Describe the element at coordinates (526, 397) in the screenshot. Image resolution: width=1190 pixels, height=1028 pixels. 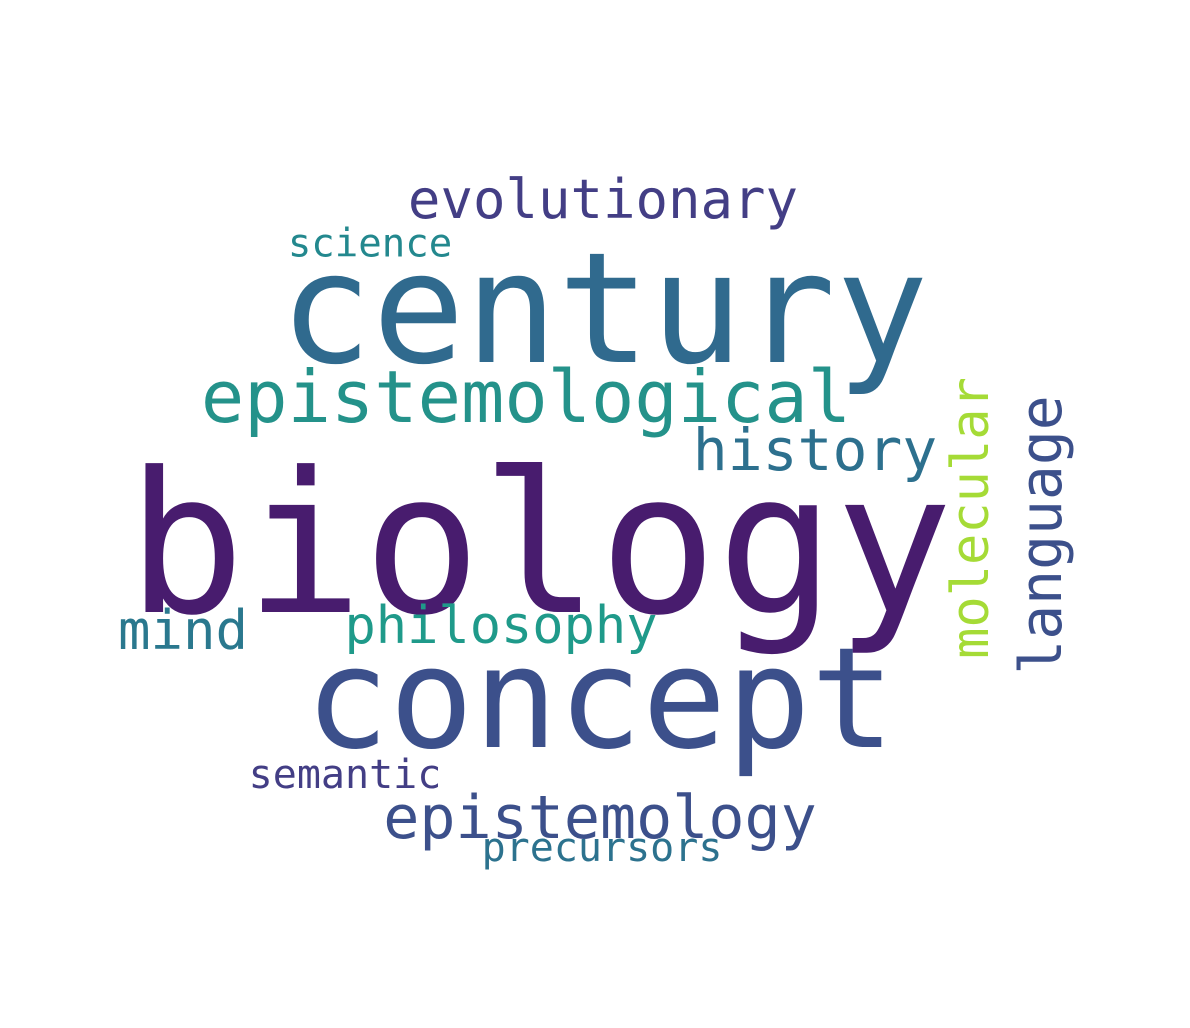
I see `word-epistemological: epistemological` at that location.